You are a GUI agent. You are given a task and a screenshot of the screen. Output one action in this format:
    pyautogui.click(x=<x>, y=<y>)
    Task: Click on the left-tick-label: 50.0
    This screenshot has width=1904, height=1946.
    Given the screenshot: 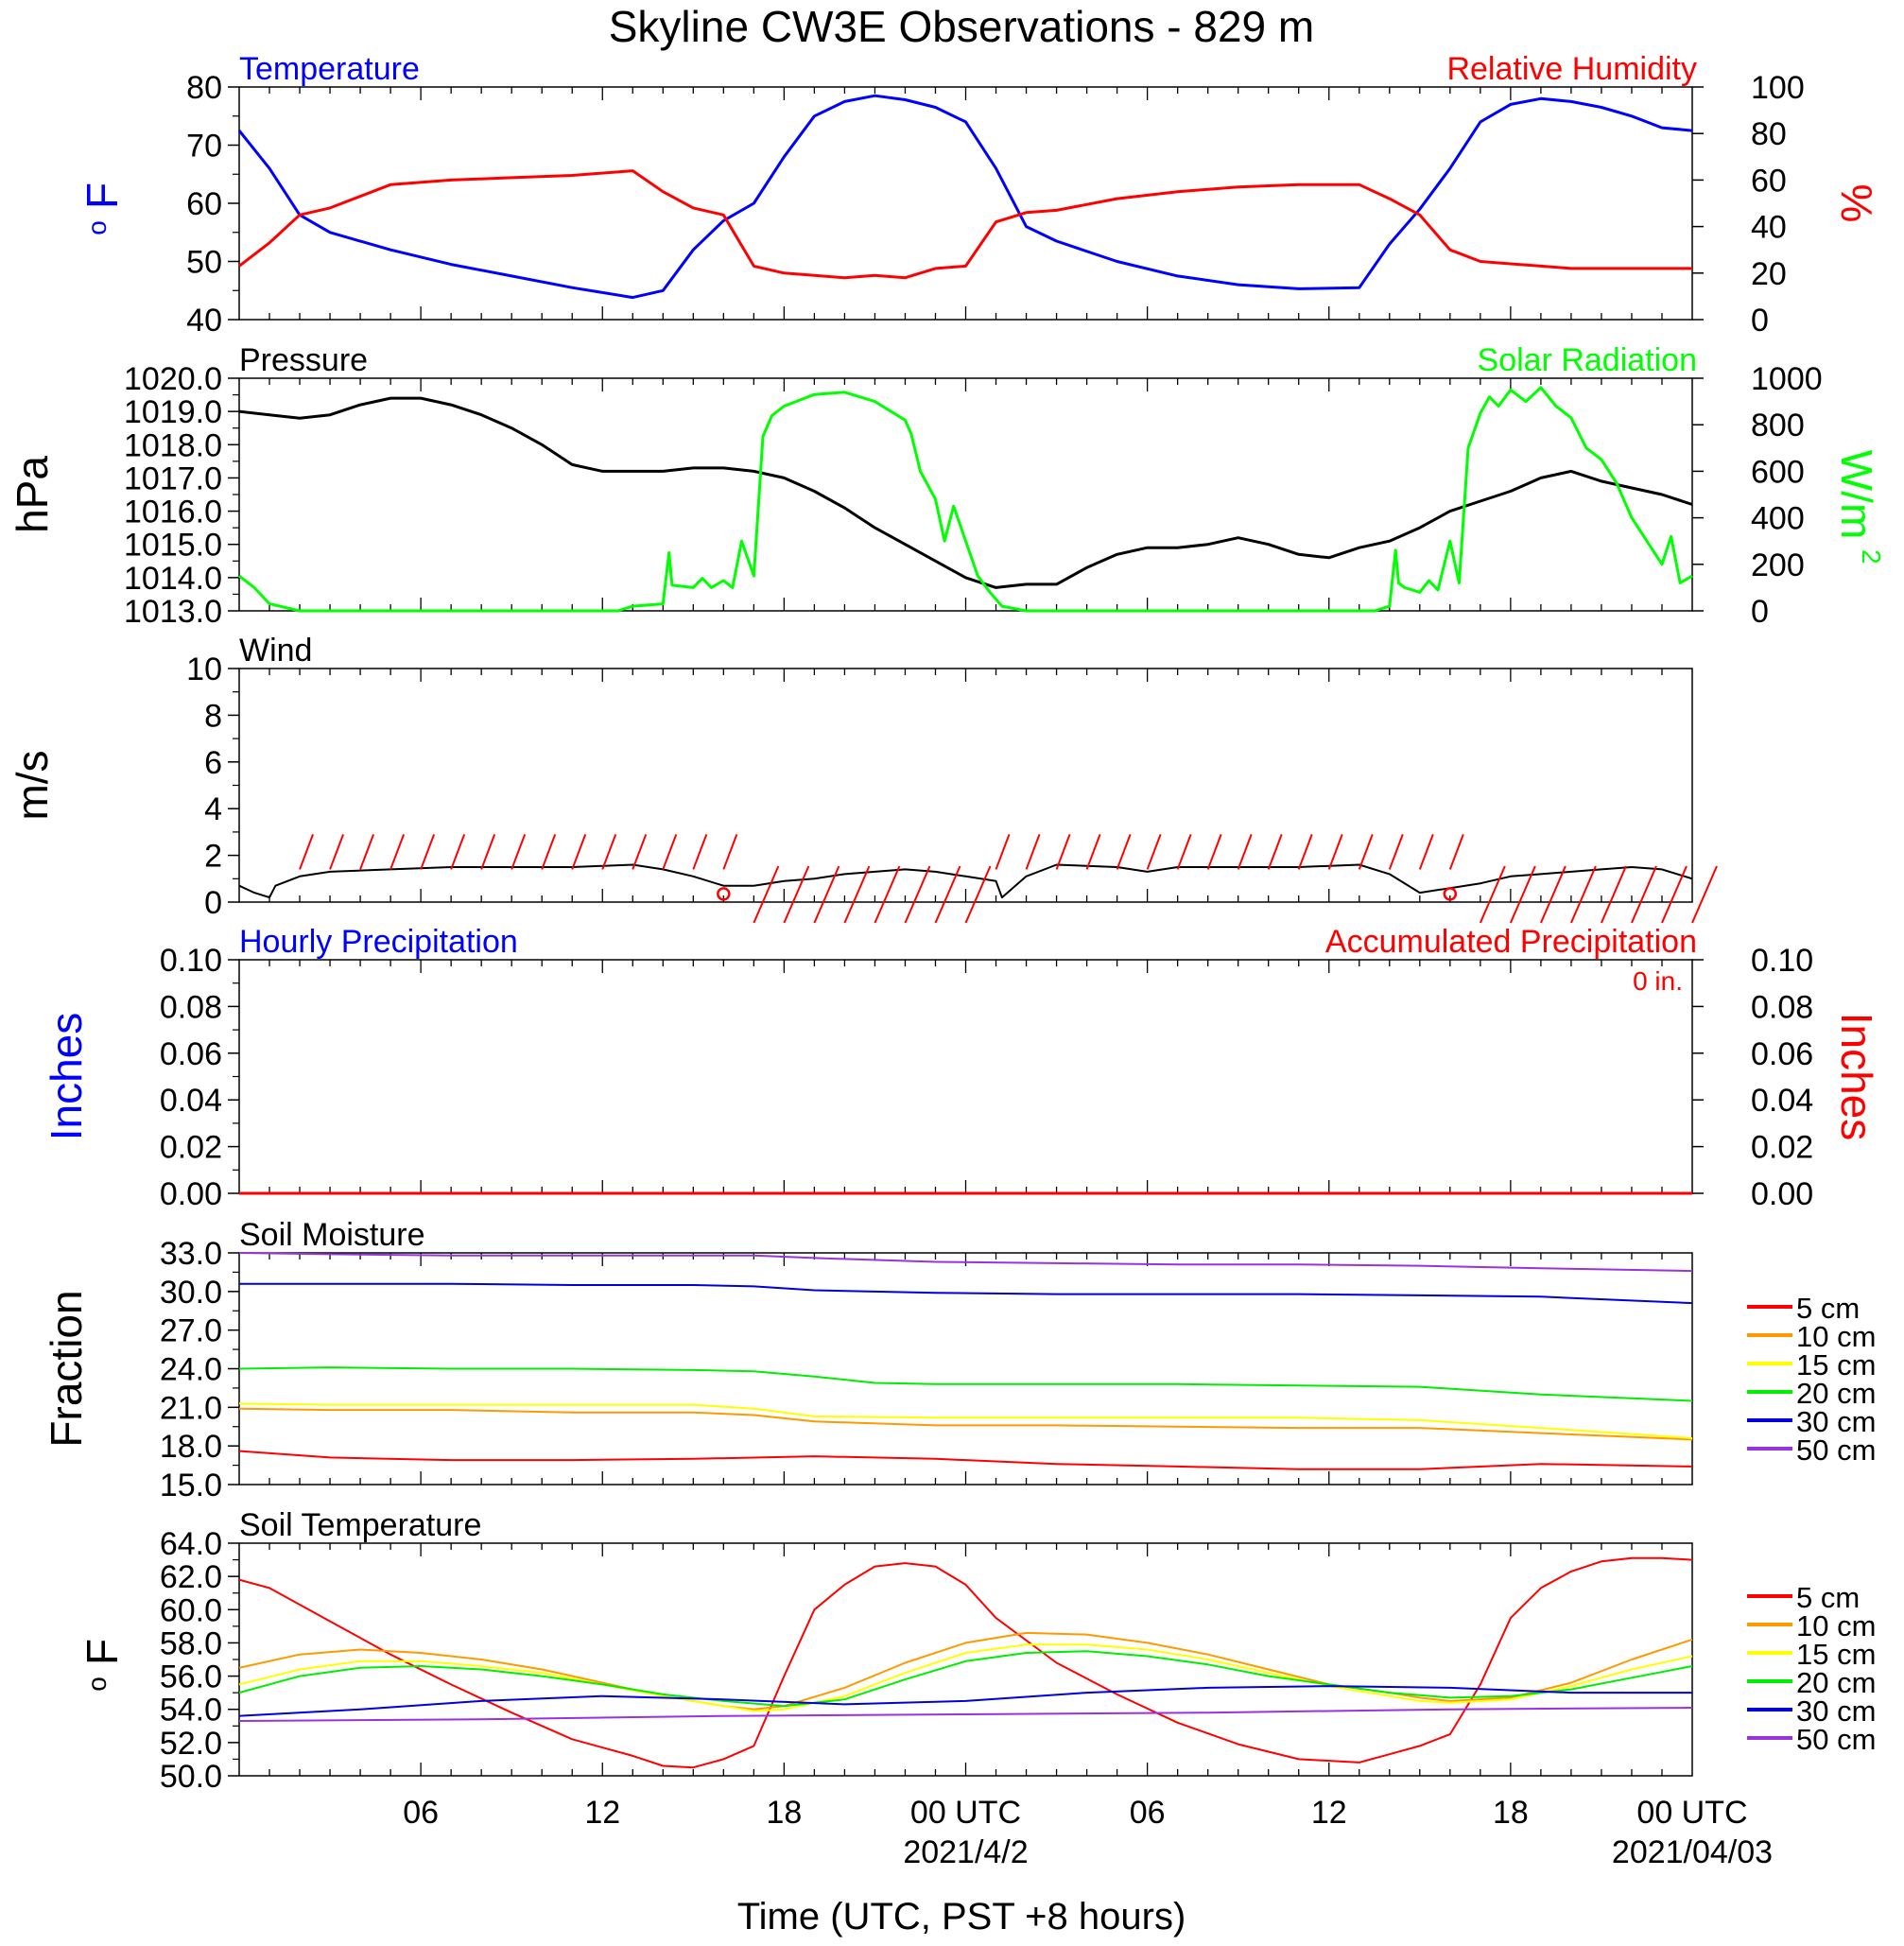 What is the action you would take?
    pyautogui.click(x=191, y=1777)
    